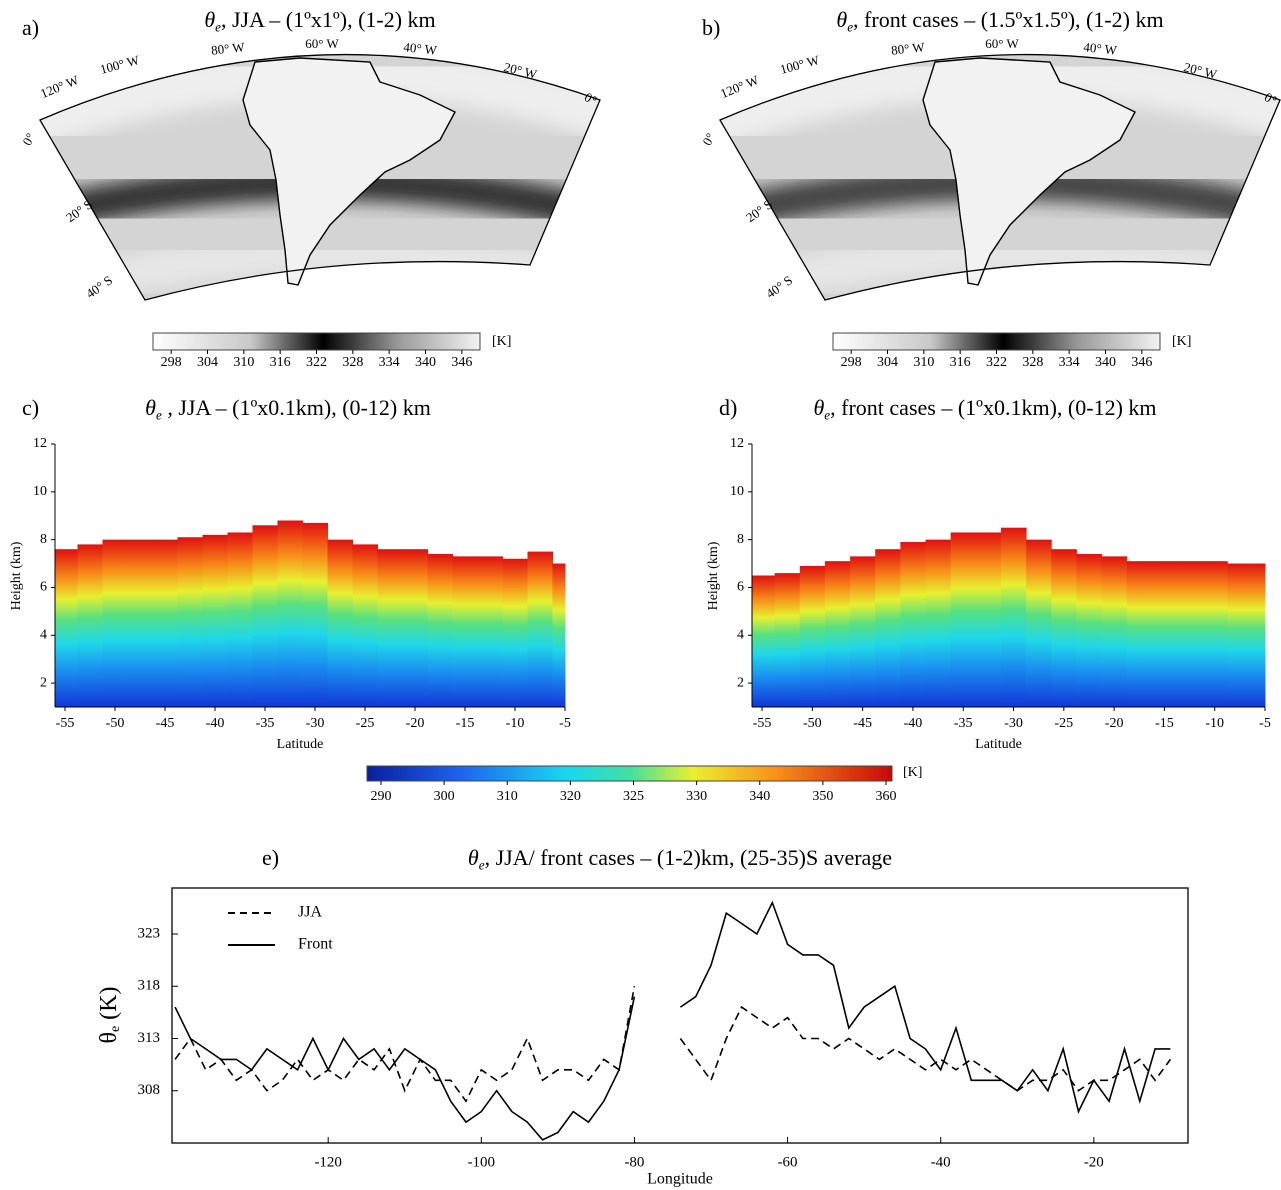 This screenshot has width=1281, height=1190. I want to click on lon-label: 120° W, so click(739, 86).